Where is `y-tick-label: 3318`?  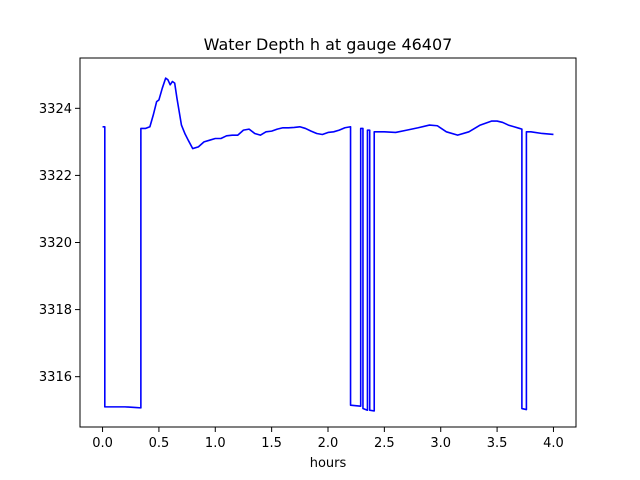
y-tick-label: 3318 is located at coordinates (55, 310).